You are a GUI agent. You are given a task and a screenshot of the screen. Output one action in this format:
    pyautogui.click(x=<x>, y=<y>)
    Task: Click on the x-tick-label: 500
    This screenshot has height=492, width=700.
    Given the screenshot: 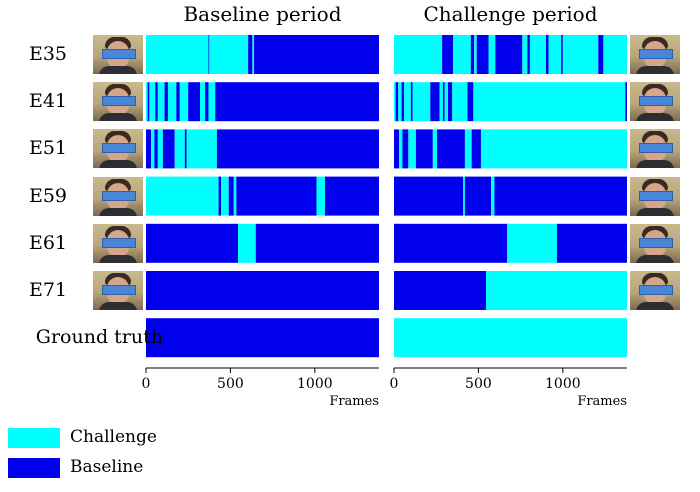 What is the action you would take?
    pyautogui.click(x=478, y=384)
    